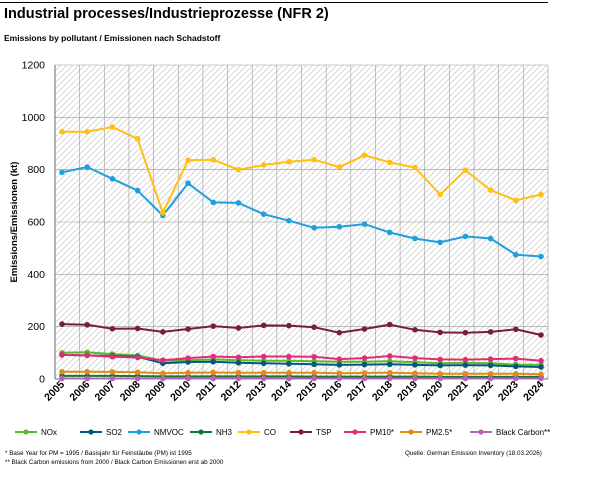 The height and width of the screenshot is (487, 600). What do you see at coordinates (36, 223) in the screenshot?
I see `y-tick-label: 600` at bounding box center [36, 223].